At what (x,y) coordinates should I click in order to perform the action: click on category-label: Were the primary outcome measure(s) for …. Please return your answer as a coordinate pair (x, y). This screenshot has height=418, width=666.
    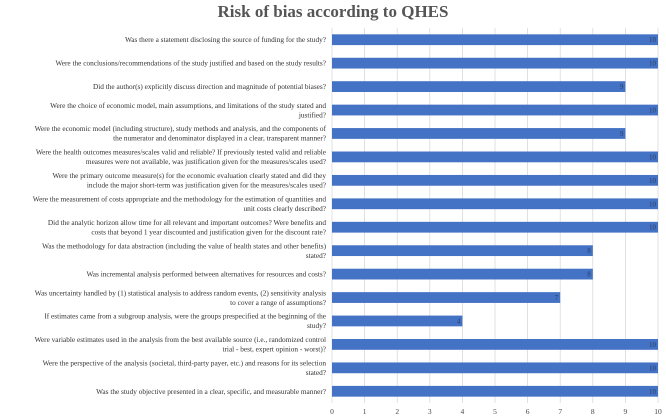
    Looking at the image, I should click on (189, 175).